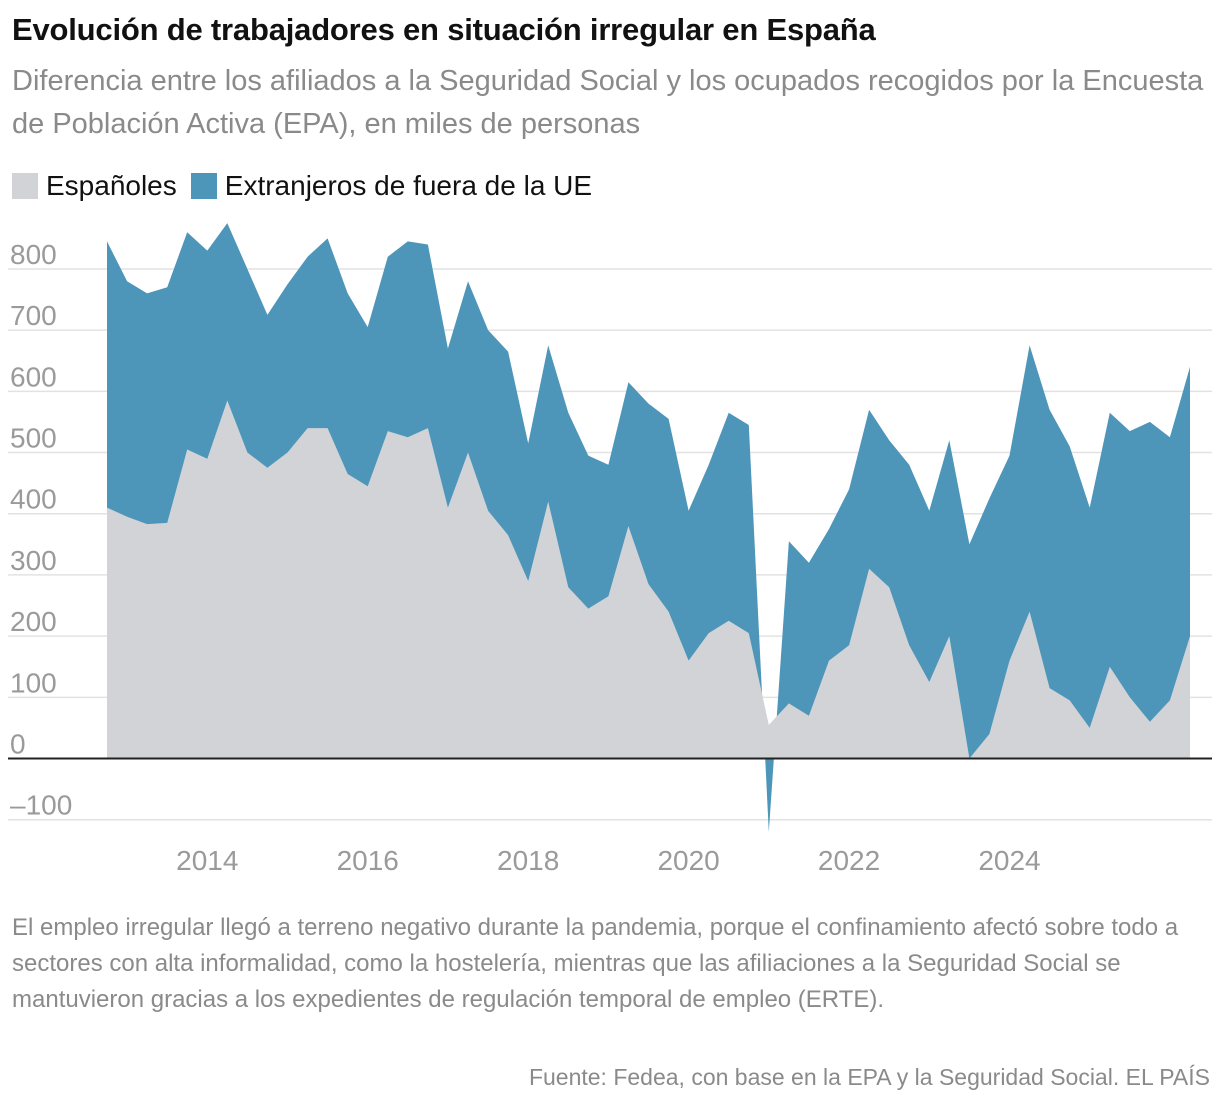  I want to click on x-tick-label-2016: 2016, so click(368, 860).